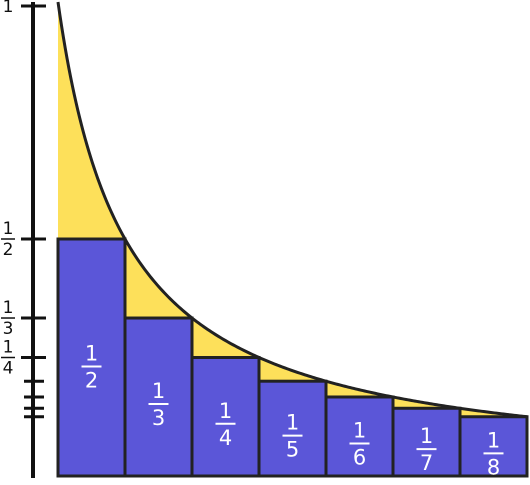 The image size is (530, 485). Describe the element at coordinates (493, 453) in the screenshot. I see `rectangle-label-1-over-8: 18` at that location.